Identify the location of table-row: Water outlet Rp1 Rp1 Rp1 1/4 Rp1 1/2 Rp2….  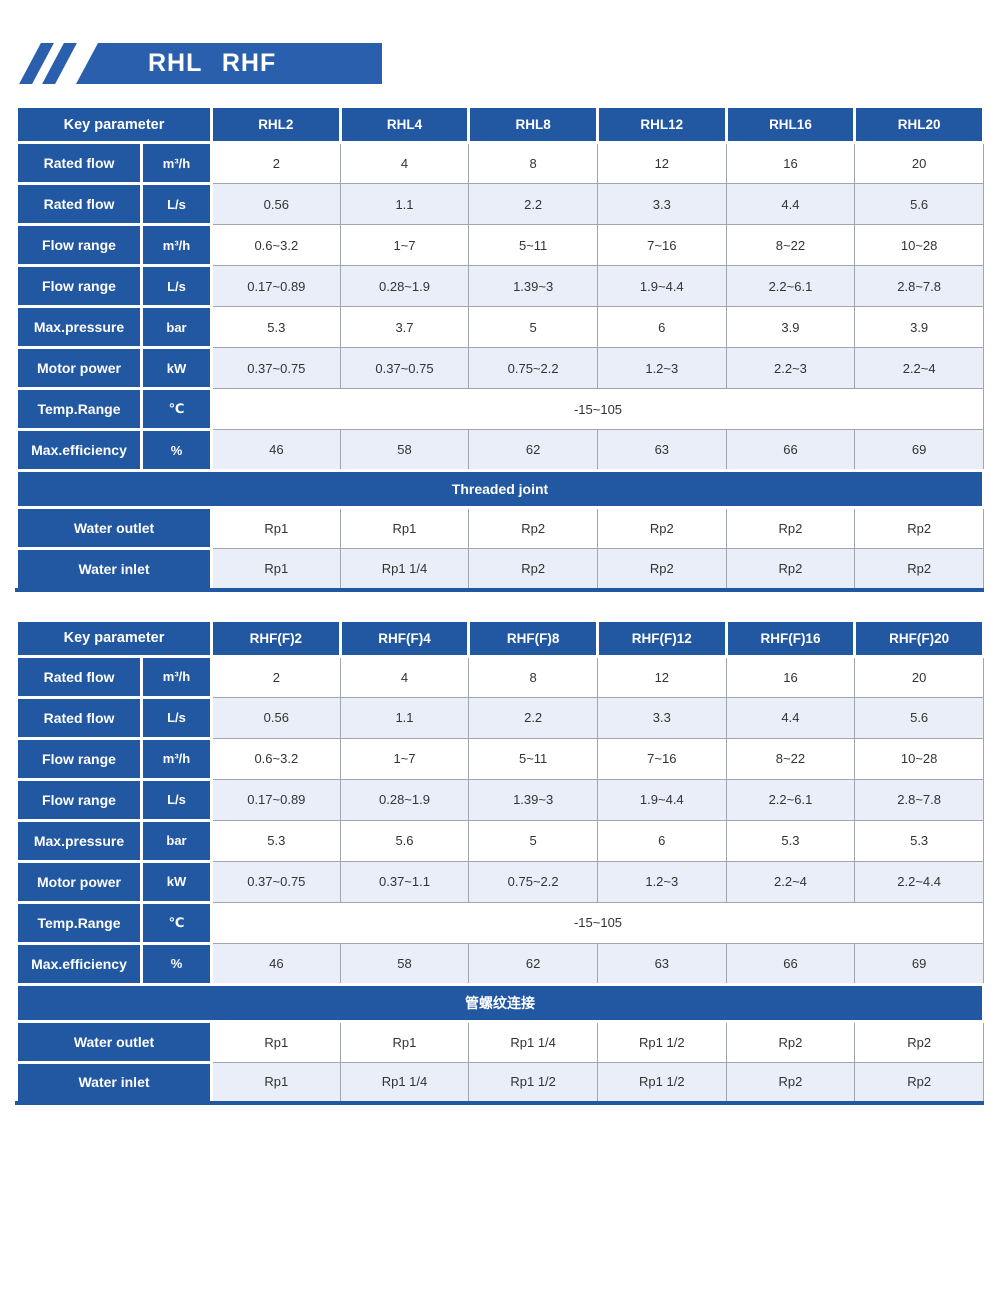
(499, 1041).